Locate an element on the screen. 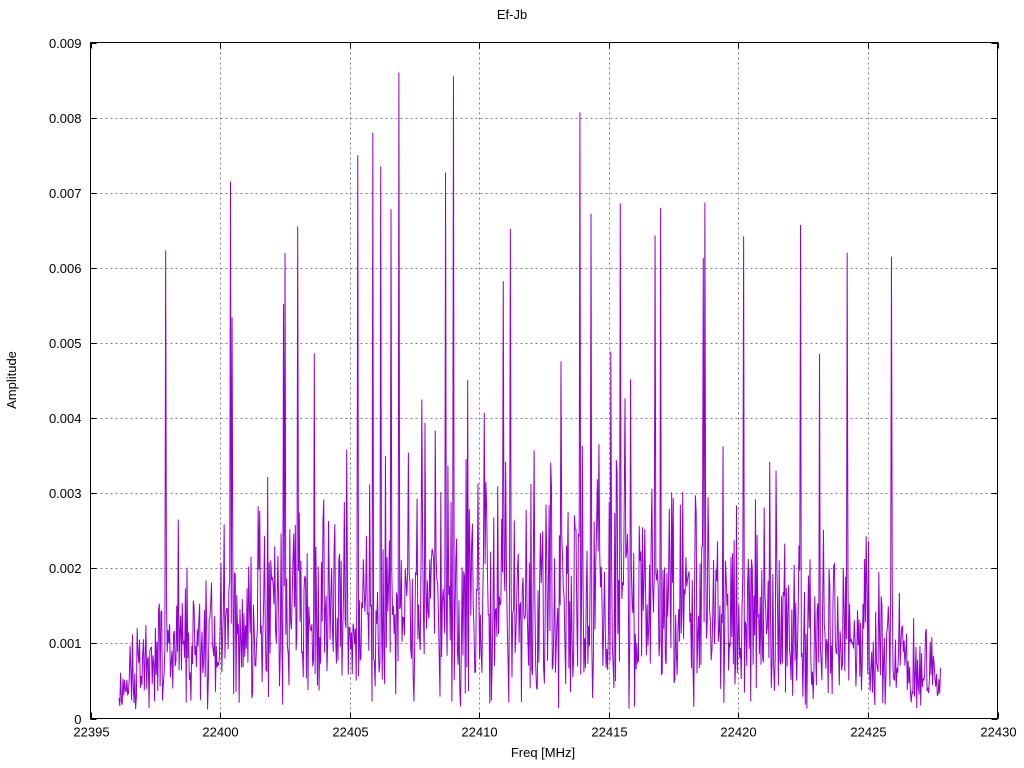 The height and width of the screenshot is (768, 1024). x-tick-label: 22415 is located at coordinates (609, 732).